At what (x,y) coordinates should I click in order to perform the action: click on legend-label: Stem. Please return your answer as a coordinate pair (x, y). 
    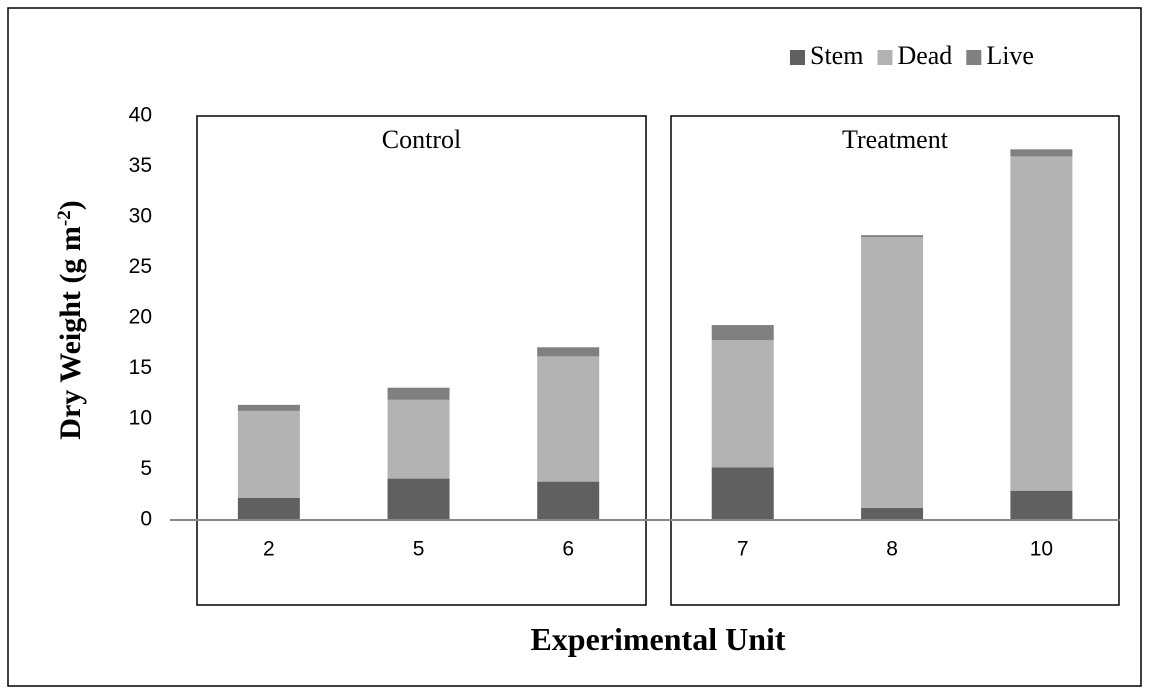
    Looking at the image, I should click on (836, 55).